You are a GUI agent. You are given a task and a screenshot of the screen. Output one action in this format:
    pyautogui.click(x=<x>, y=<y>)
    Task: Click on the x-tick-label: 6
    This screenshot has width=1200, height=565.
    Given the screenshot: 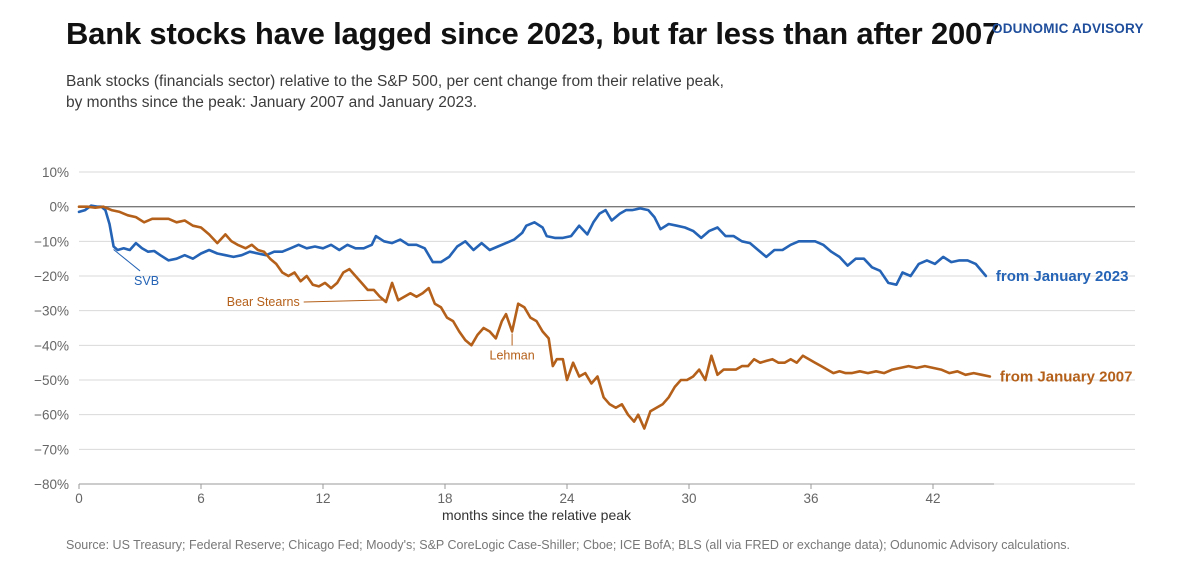 What is the action you would take?
    pyautogui.click(x=201, y=498)
    